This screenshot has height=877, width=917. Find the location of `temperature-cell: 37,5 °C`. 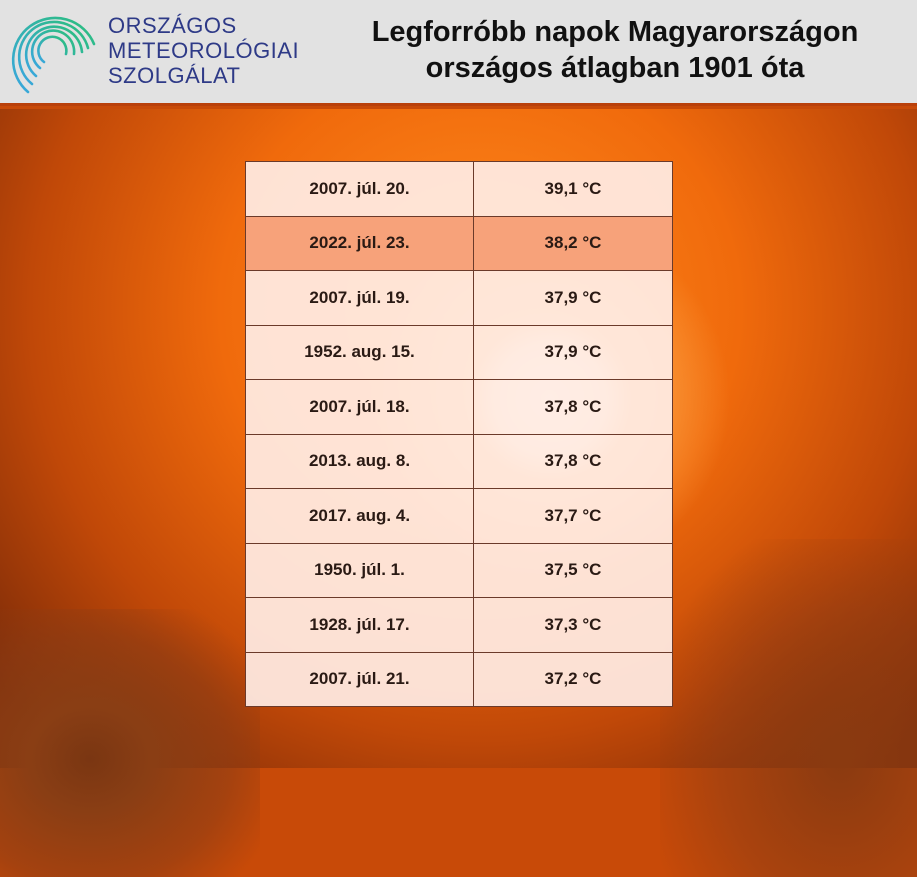

temperature-cell: 37,5 °C is located at coordinates (573, 570).